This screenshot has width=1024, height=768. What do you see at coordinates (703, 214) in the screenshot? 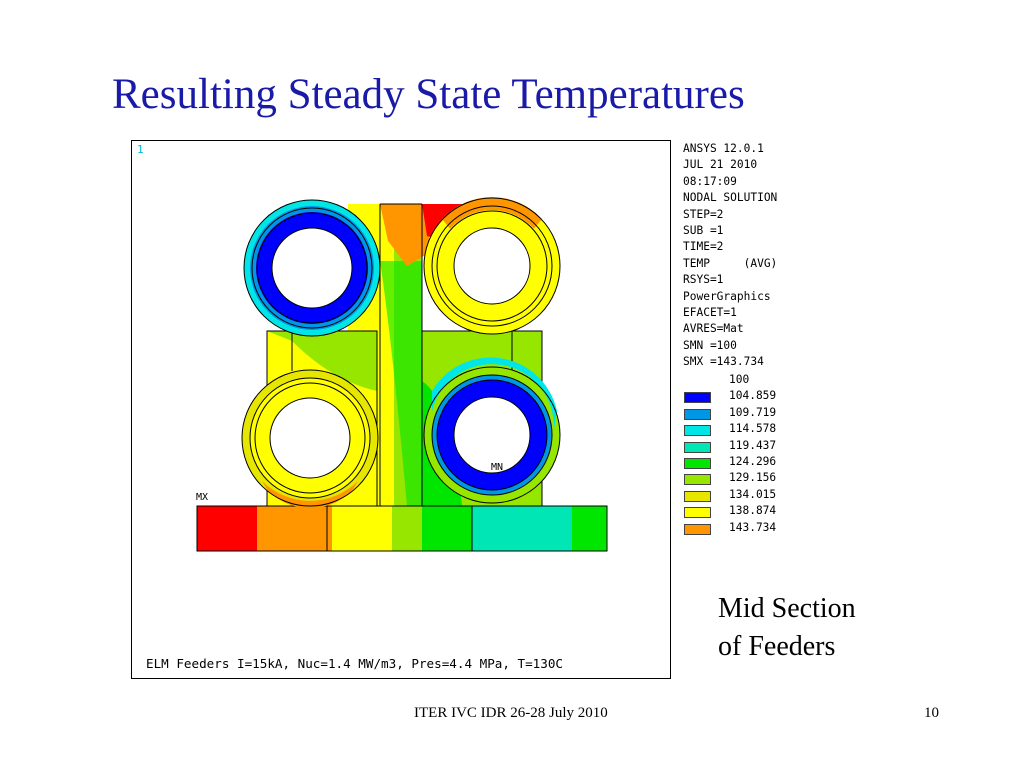
I see `info-line: STEP=2` at bounding box center [703, 214].